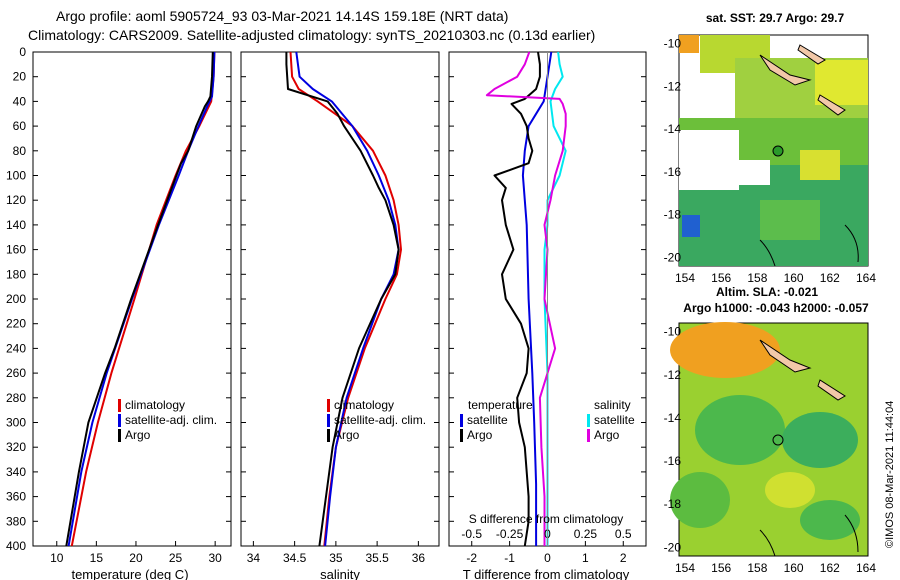 The width and height of the screenshot is (900, 580). I want to click on salinity-legend: climatology satellite-adj. clim. Argo, so click(376, 420).